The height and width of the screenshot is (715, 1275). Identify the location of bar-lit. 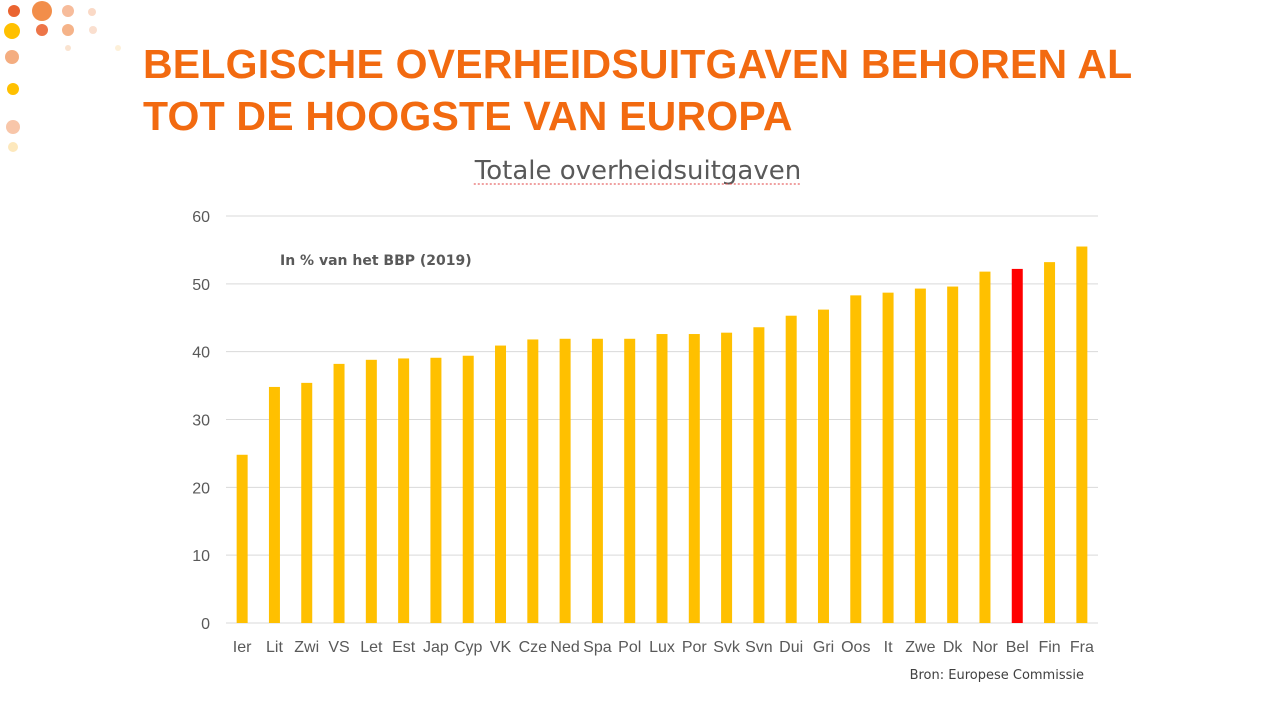
(274, 504).